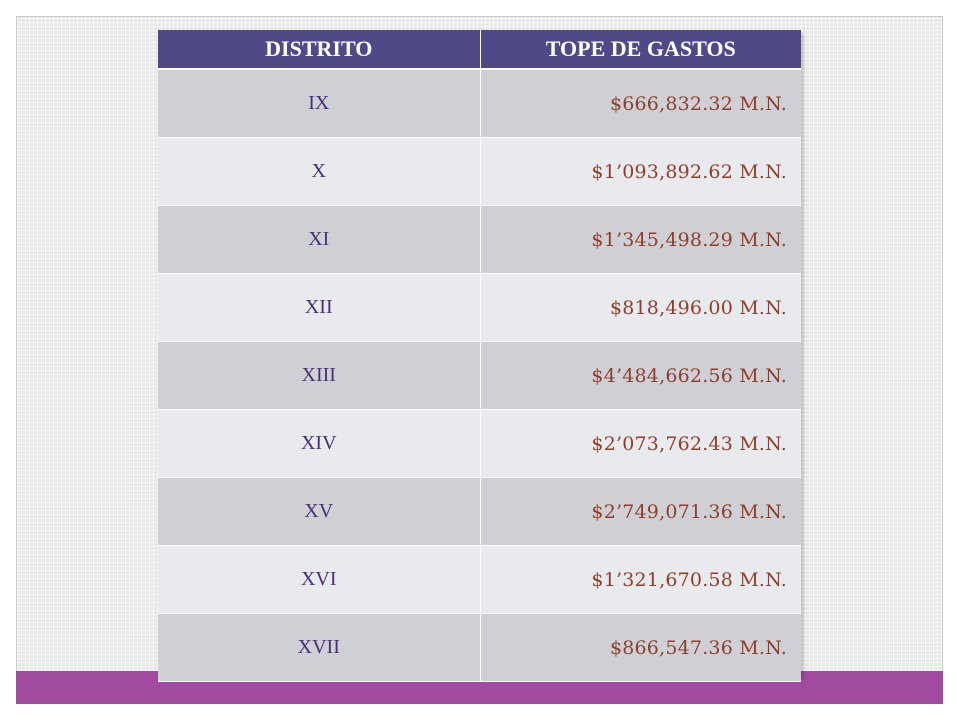  I want to click on amount-cell: $666,832.32 M.N., so click(640, 103).